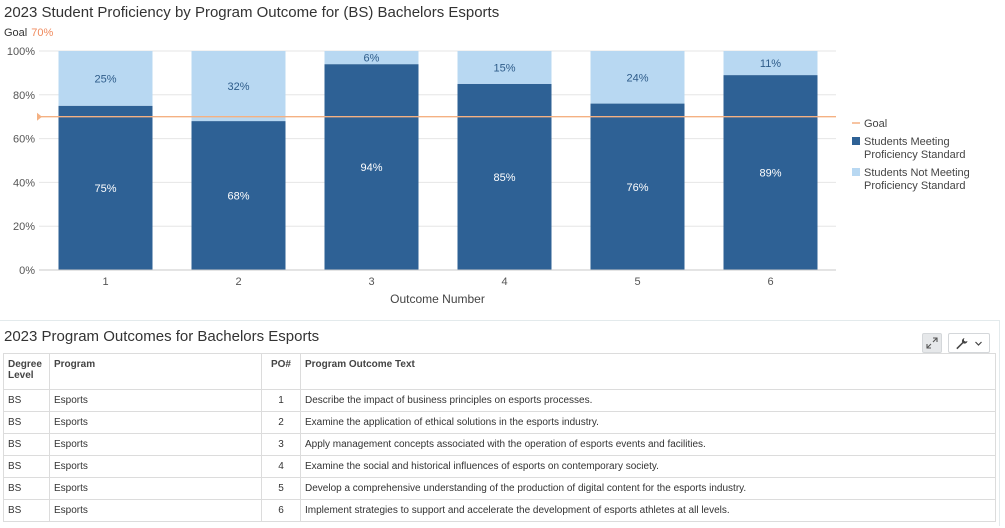 The width and height of the screenshot is (1005, 528). Describe the element at coordinates (962, 343) in the screenshot. I see `wrench-icon` at that location.